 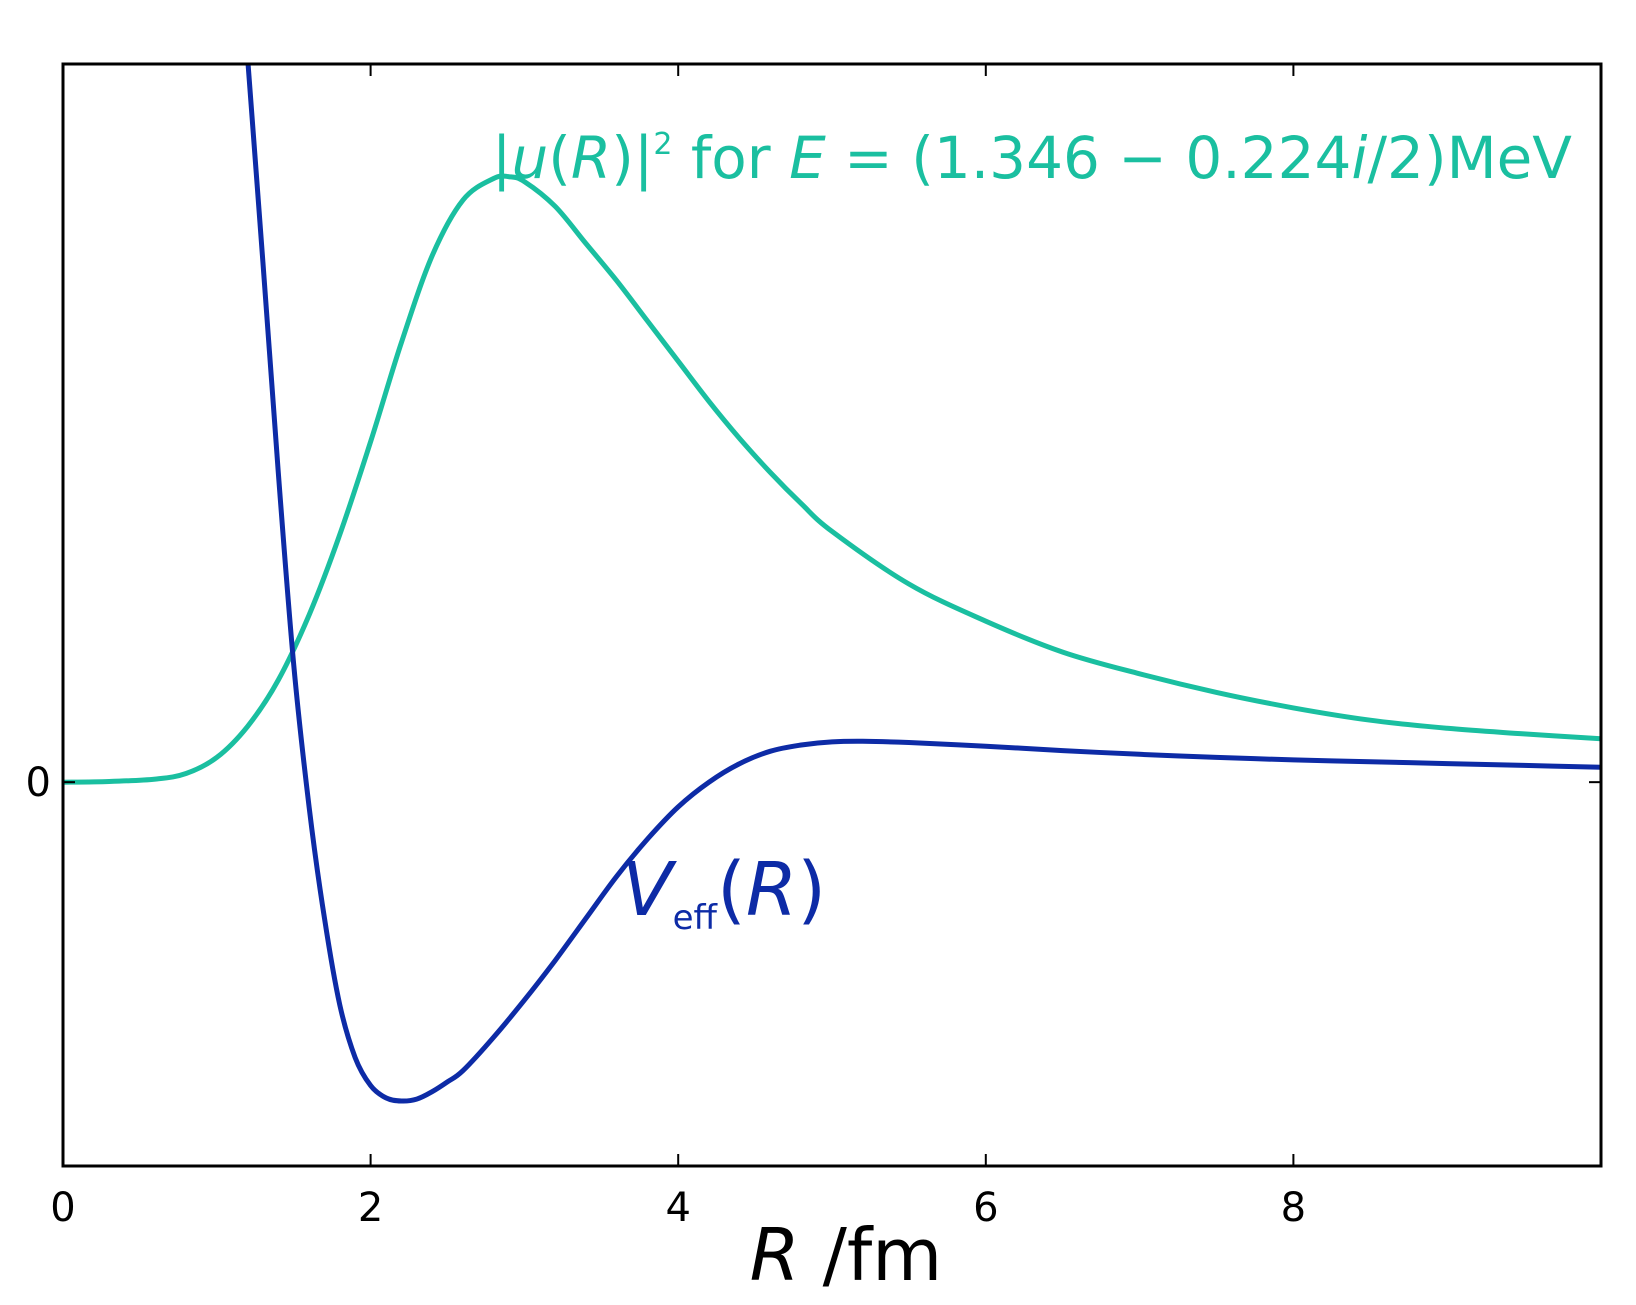 I want to click on psi-label-part: )|, so click(x=632, y=158).